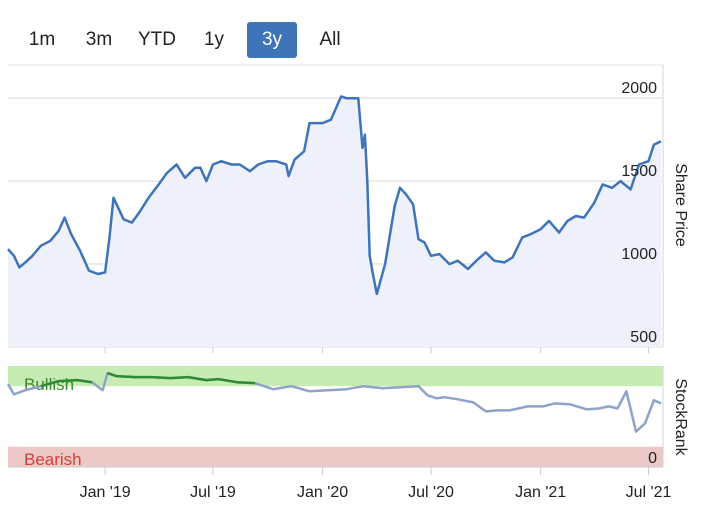 This screenshot has height=507, width=707. I want to click on x-axis-tick-label: Jan '20, so click(322, 492).